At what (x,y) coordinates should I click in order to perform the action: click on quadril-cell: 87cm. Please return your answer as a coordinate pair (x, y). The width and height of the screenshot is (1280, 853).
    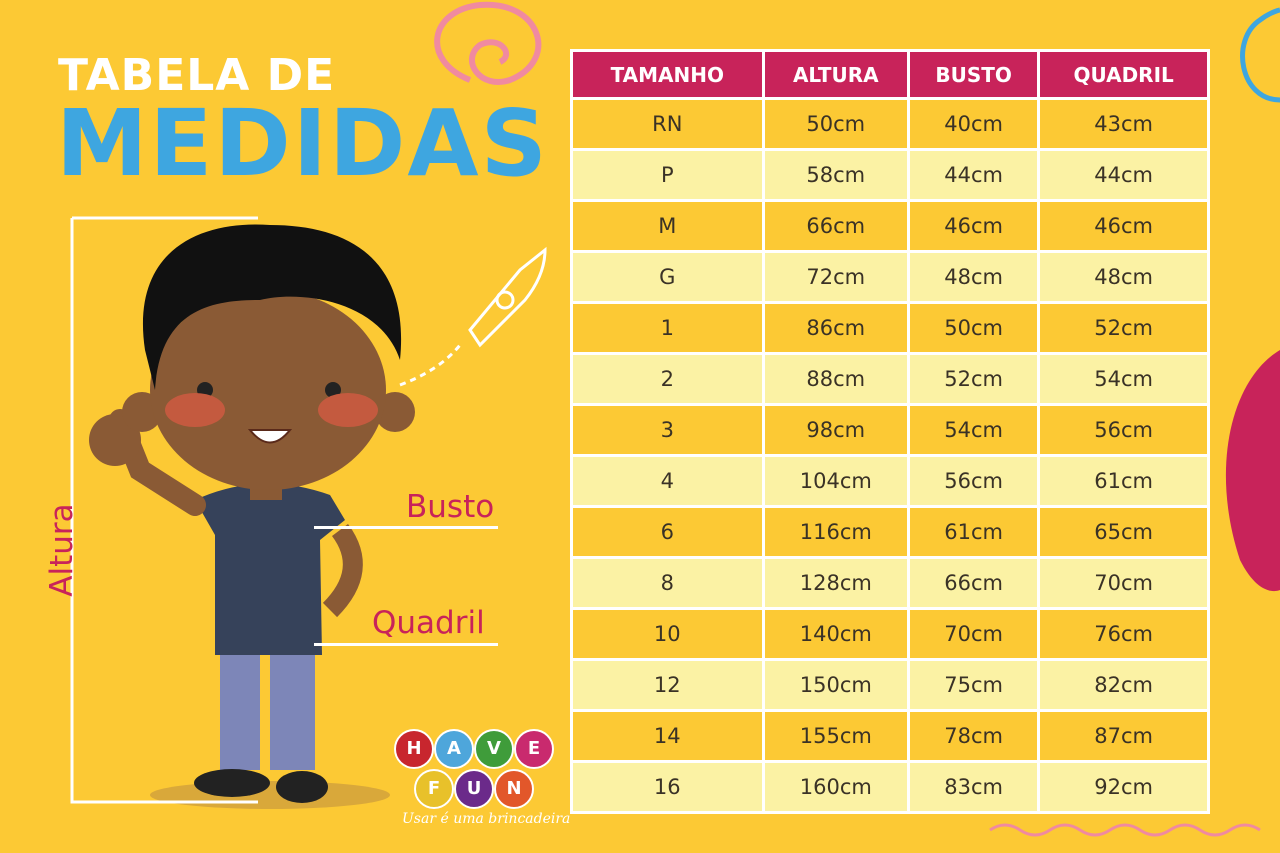
    Looking at the image, I should click on (1123, 736).